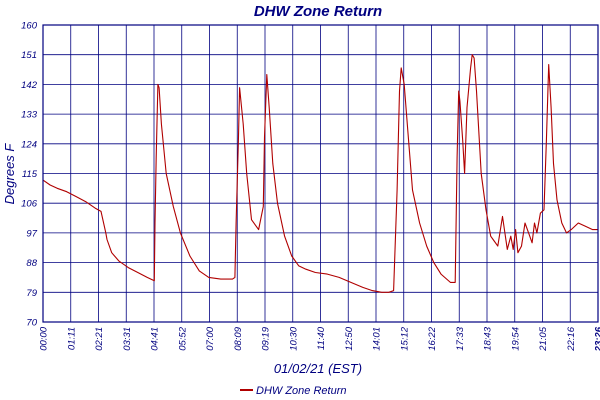  Describe the element at coordinates (29, 144) in the screenshot. I see `y-tick-label: 124` at that location.